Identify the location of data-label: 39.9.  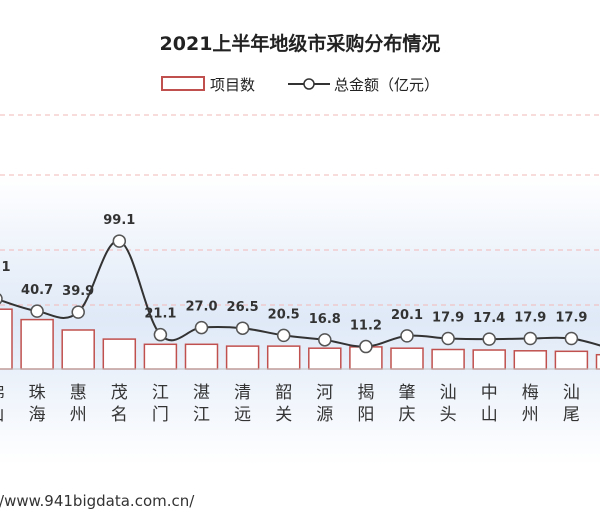
(78, 291).